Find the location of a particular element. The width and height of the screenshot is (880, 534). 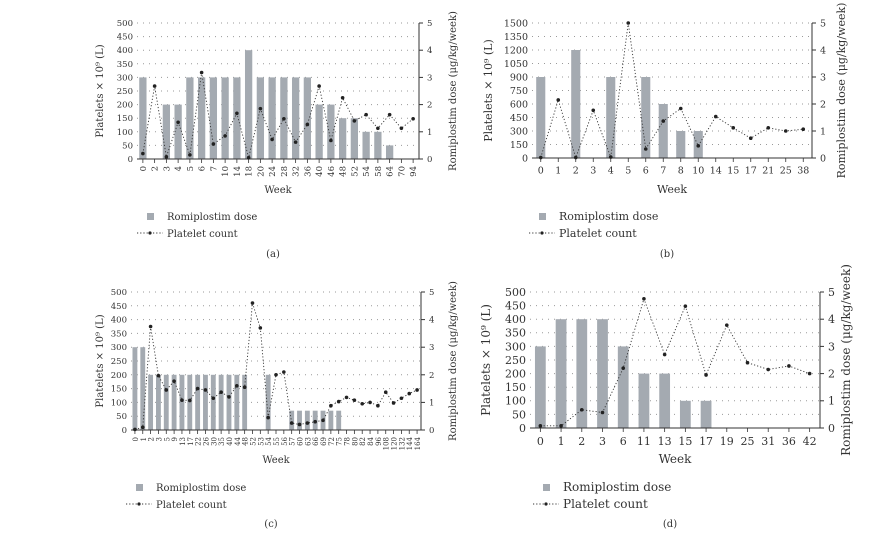

x-tick-label: 80 is located at coordinates (355, 441).